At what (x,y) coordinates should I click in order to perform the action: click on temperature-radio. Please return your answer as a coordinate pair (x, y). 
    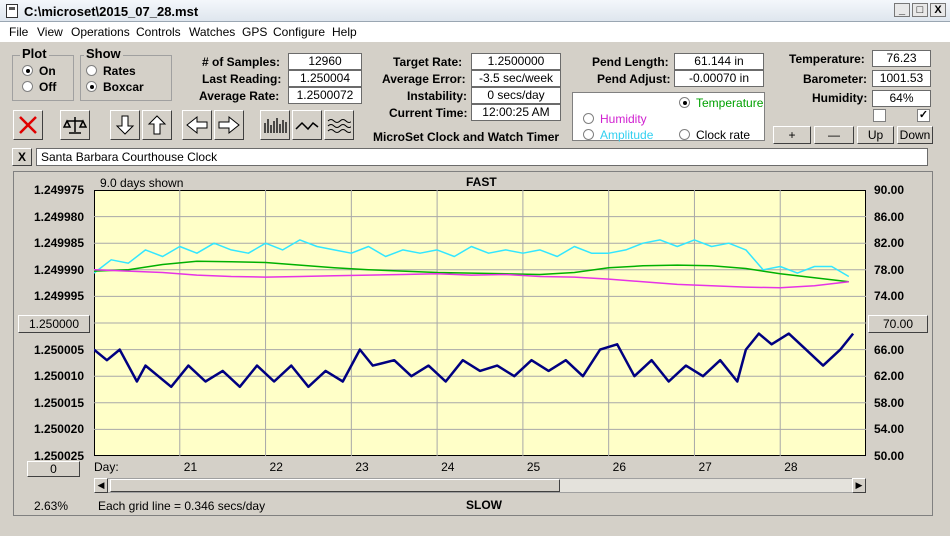
    Looking at the image, I should click on (684, 102).